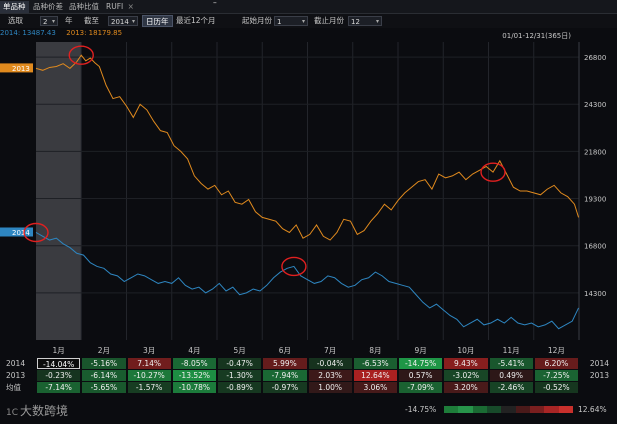 The width and height of the screenshot is (617, 424). What do you see at coordinates (69, 20) in the screenshot?
I see `years-unit-label: 年` at bounding box center [69, 20].